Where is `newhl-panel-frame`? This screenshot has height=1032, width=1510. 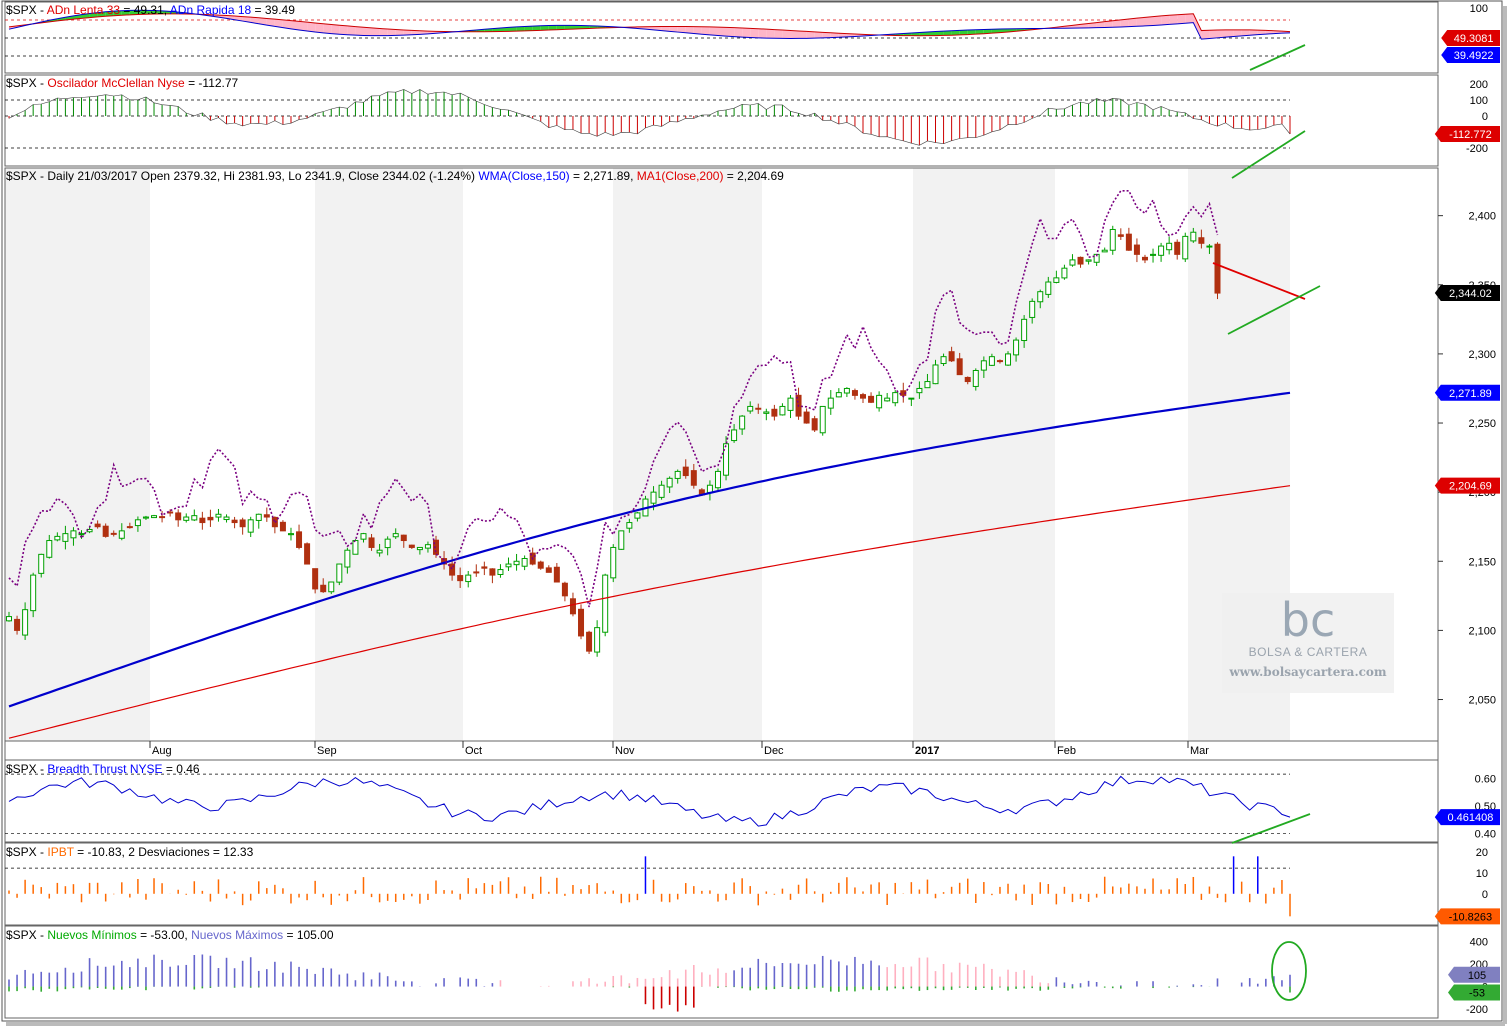
newhl-panel-frame is located at coordinates (721, 972).